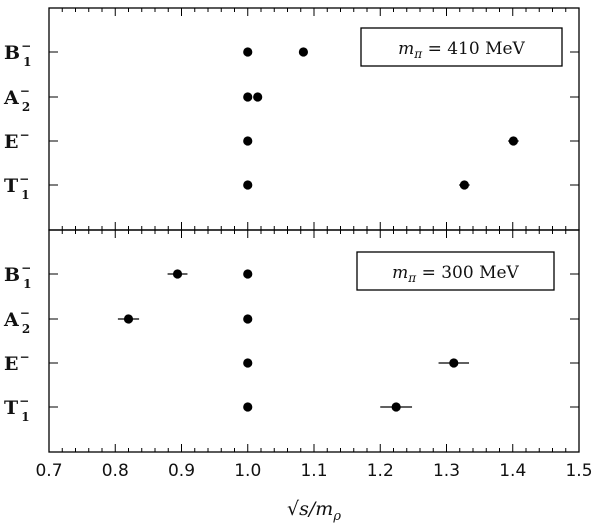 The height and width of the screenshot is (526, 599). Describe the element at coordinates (380, 471) in the screenshot. I see `x-tick-label: 1.2` at that location.